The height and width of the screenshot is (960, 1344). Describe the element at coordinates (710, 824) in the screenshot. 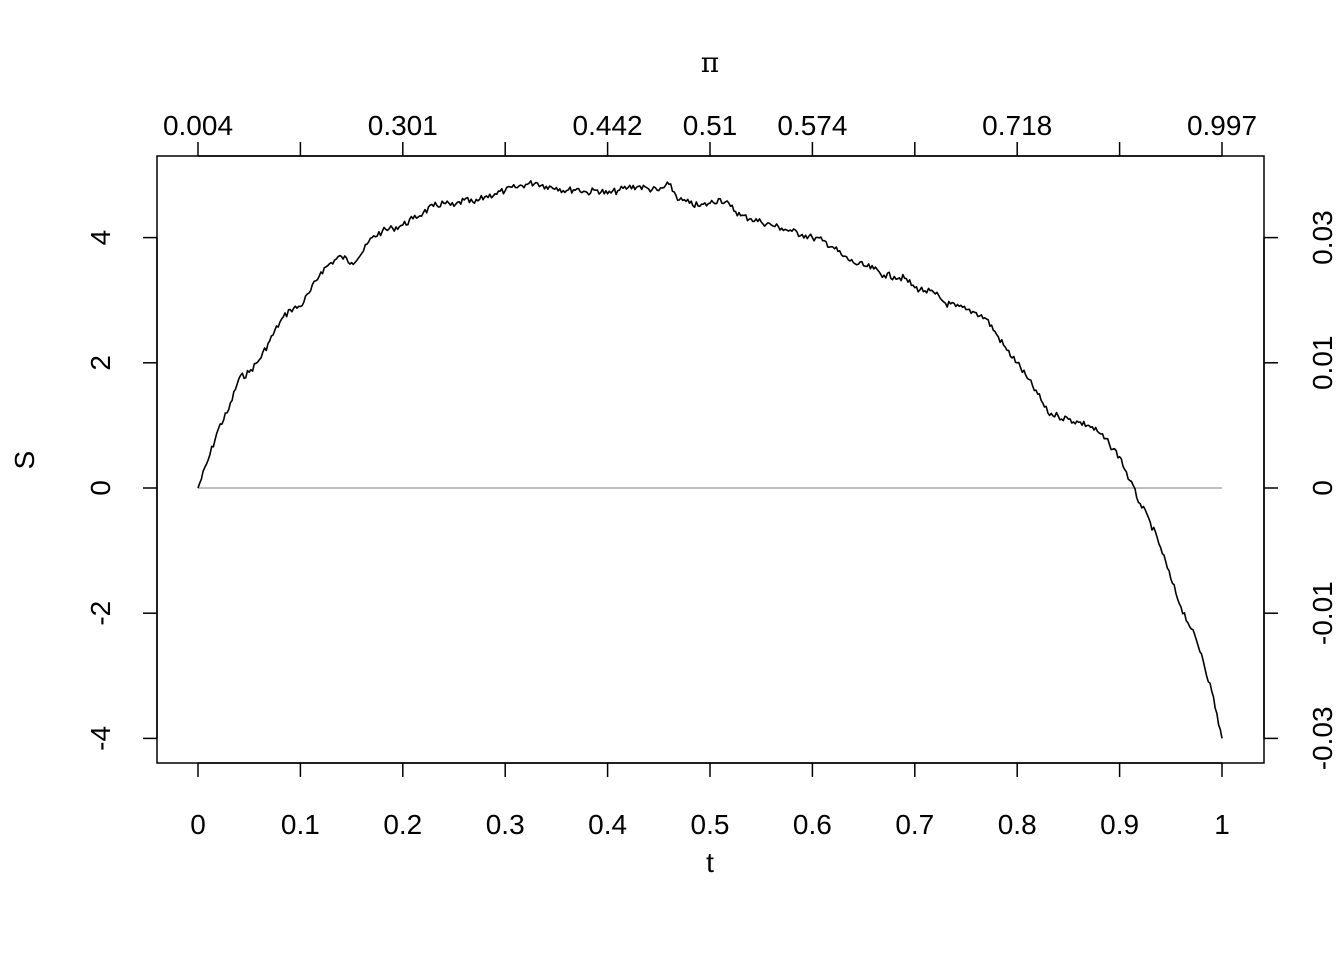

I see `x-tick-label: 0.5` at that location.